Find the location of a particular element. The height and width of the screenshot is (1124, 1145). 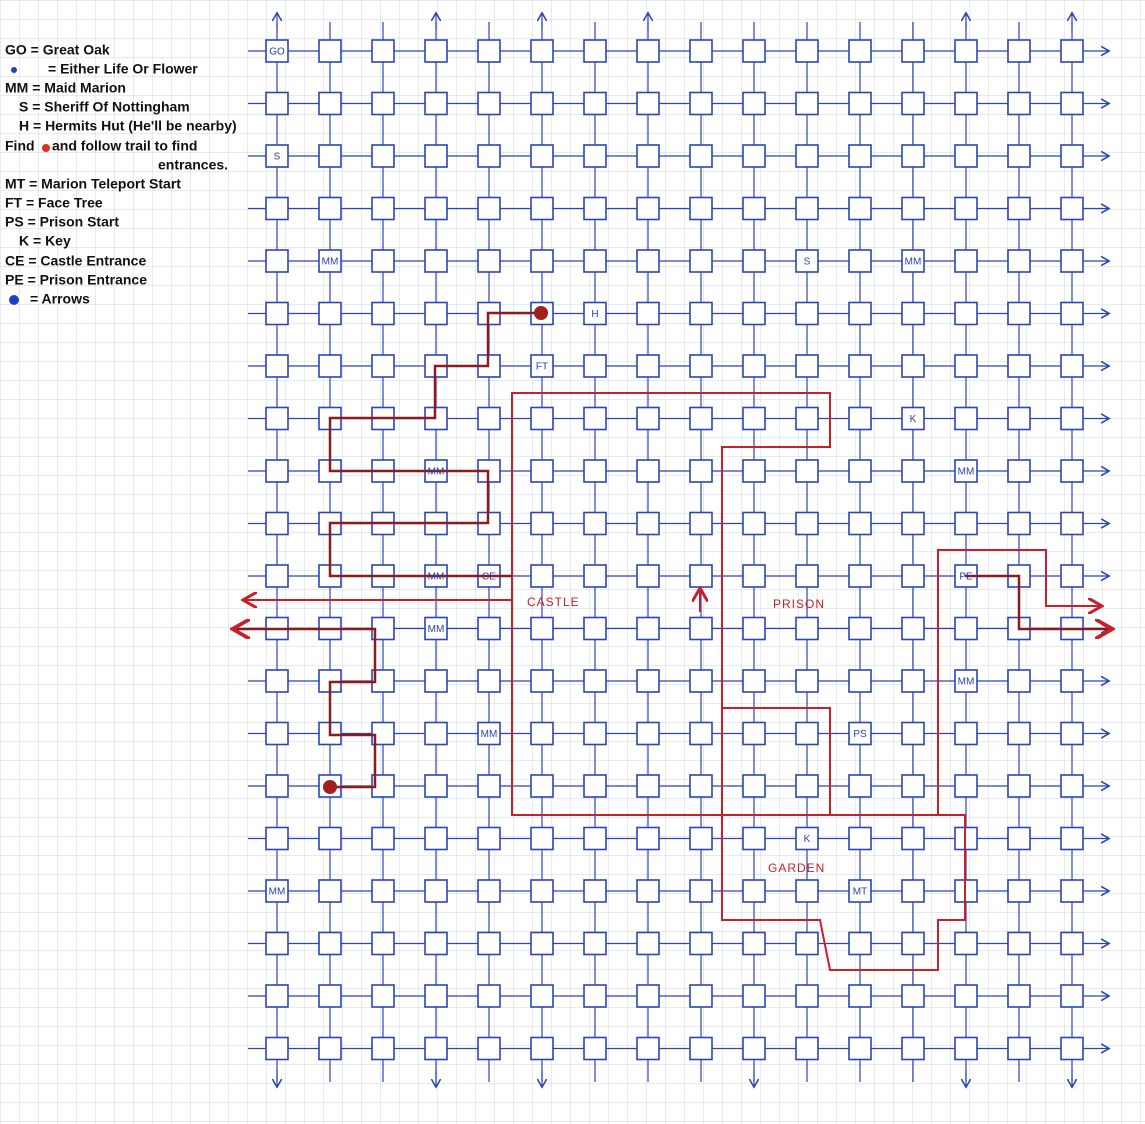

legend-entry: MM = Maid Marion is located at coordinates (65, 88).